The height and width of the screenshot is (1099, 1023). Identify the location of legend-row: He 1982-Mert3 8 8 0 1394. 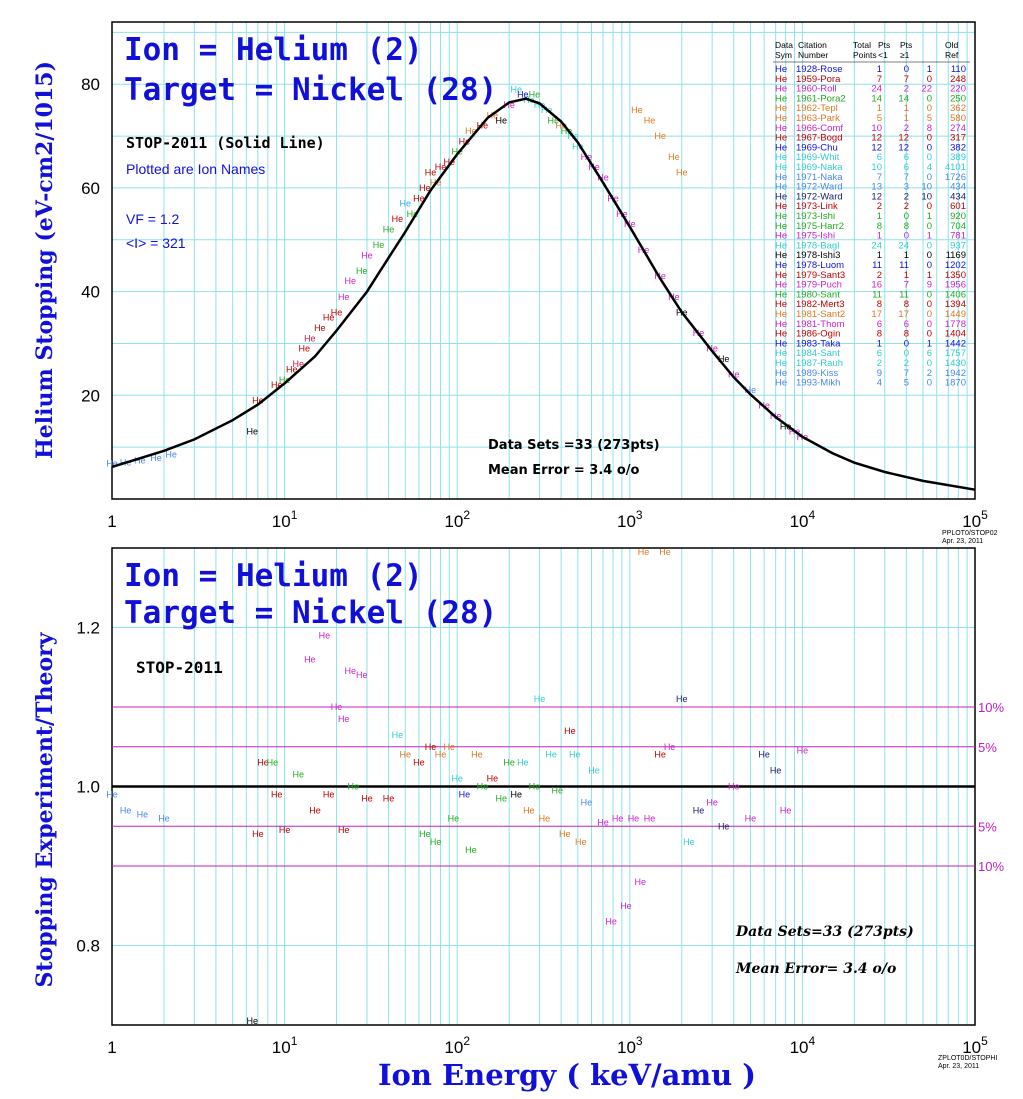
(870, 304).